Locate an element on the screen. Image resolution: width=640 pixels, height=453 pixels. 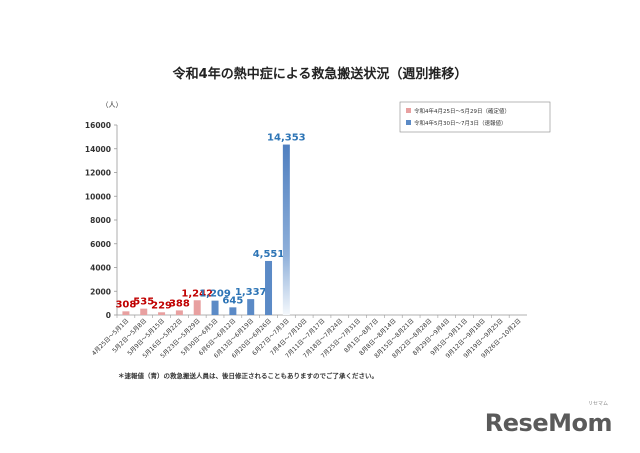
data-label: 1,209 is located at coordinates (215, 294).